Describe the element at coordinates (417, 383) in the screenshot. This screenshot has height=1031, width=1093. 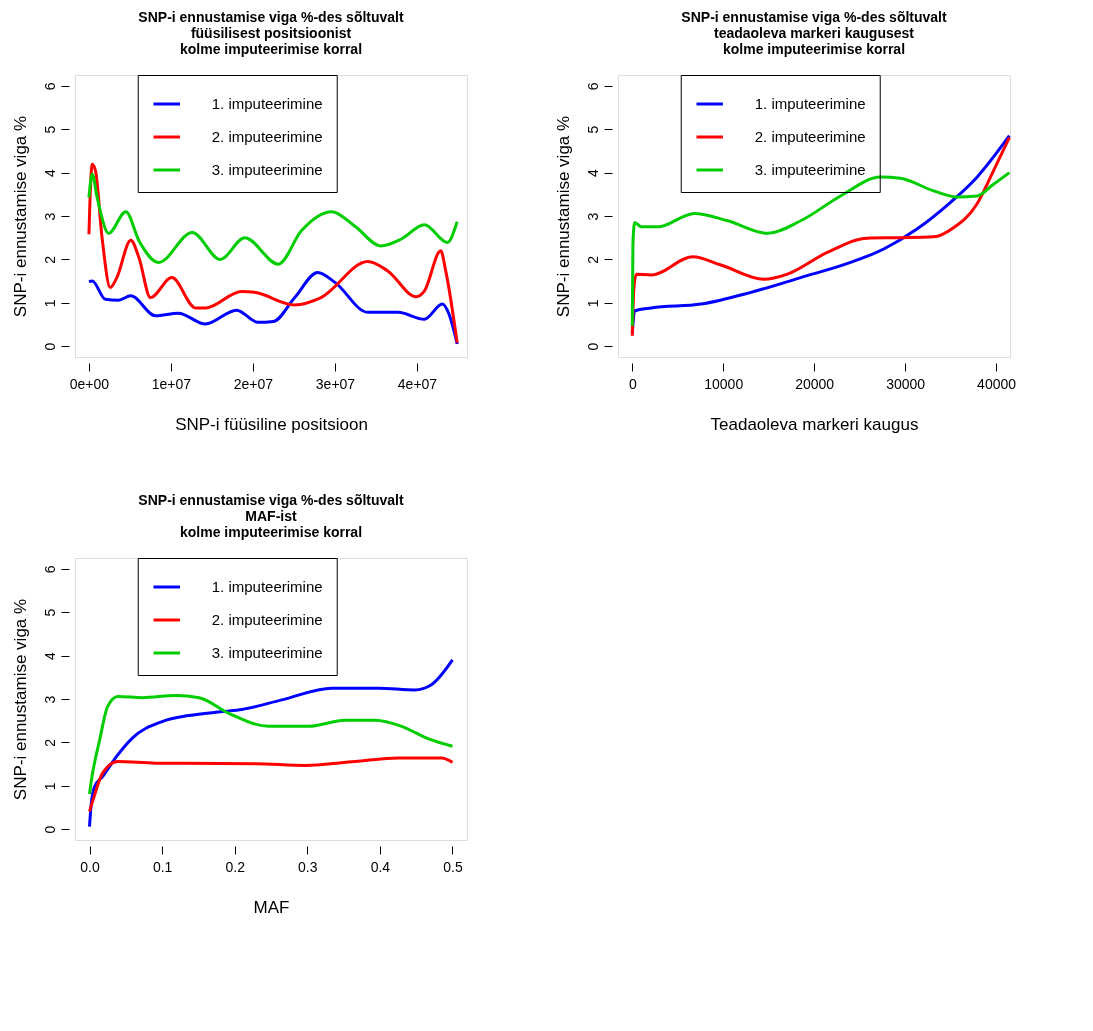
I see `x-tick-label: 4e+07` at that location.